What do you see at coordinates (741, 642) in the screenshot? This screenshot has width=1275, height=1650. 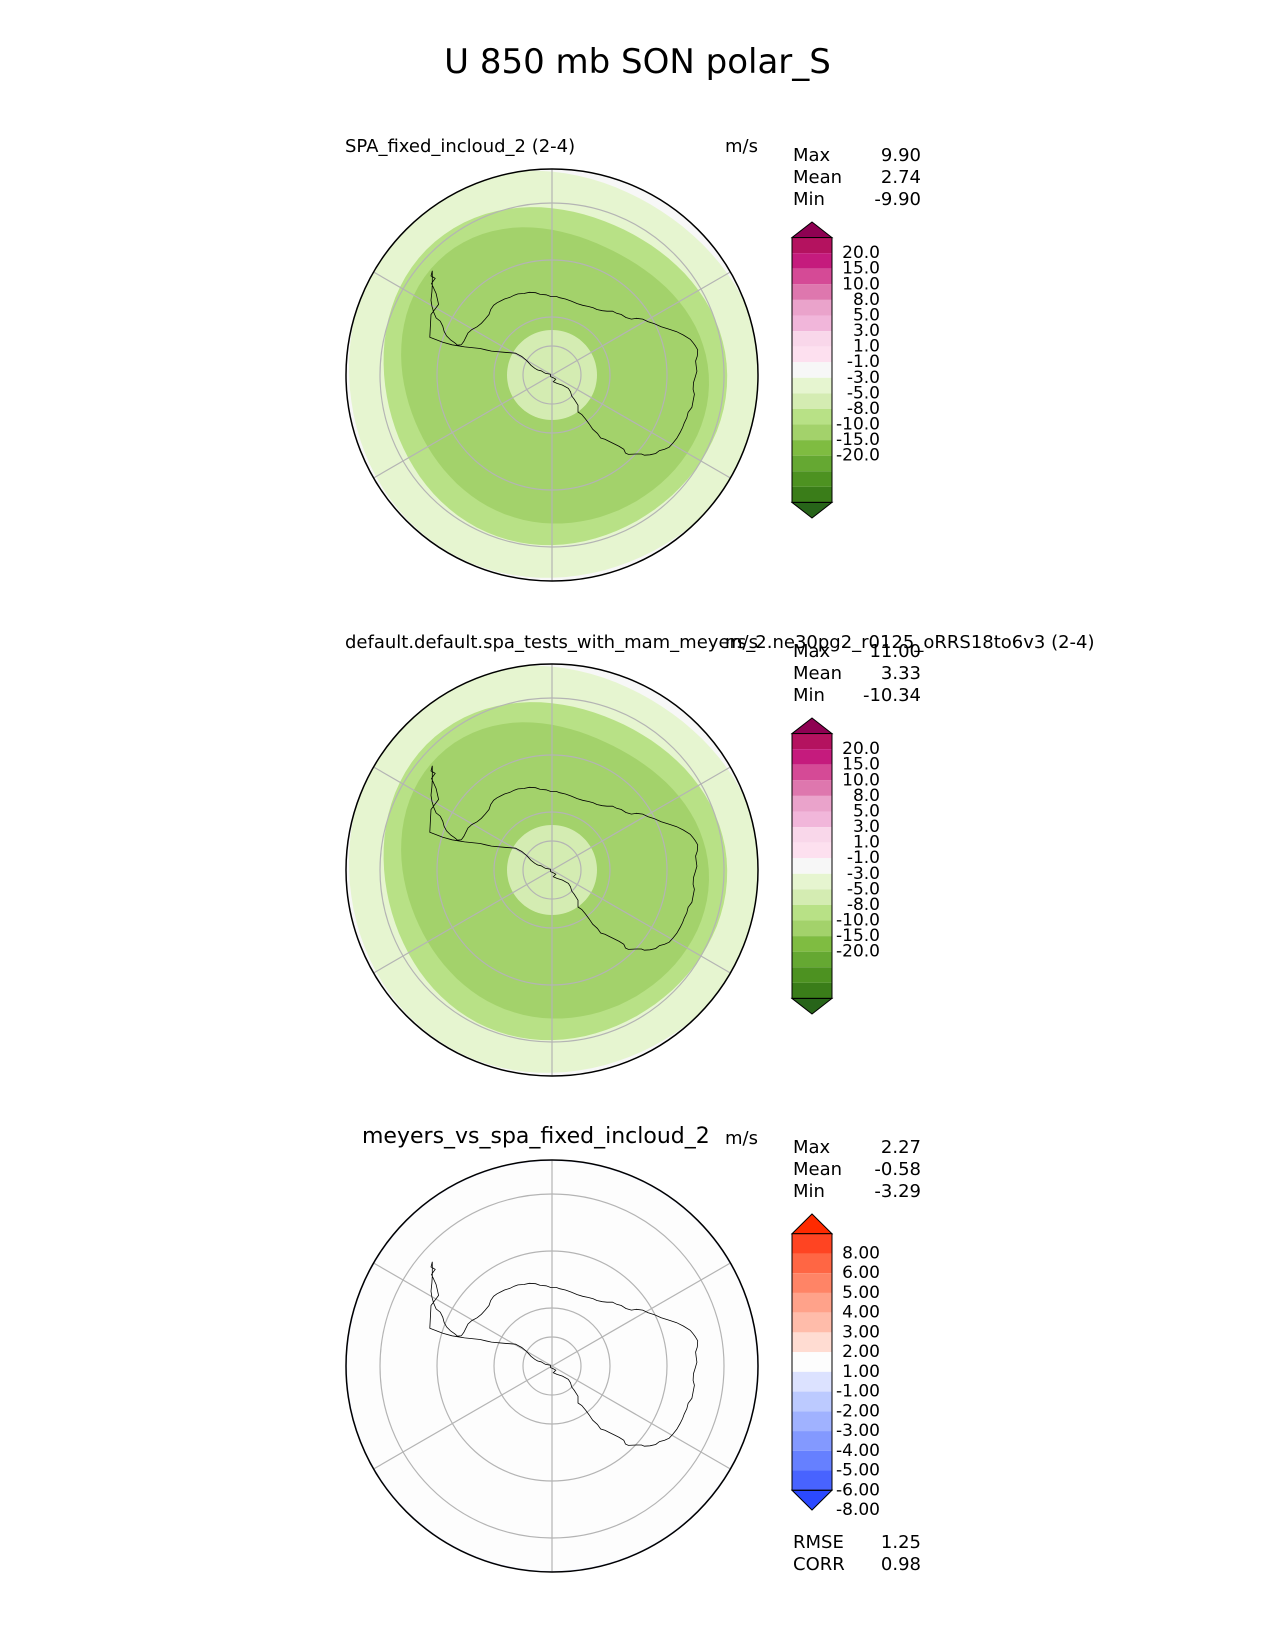 I see `panel-2-units: m/s` at bounding box center [741, 642].